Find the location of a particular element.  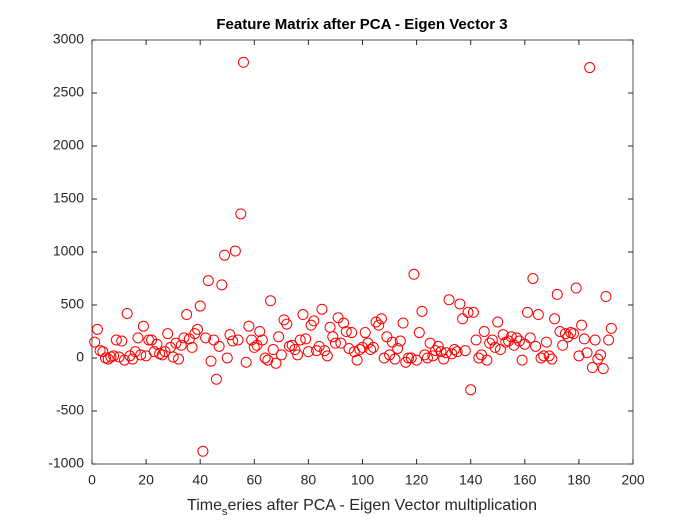

y-tick-label: 2500 is located at coordinates (68, 92).